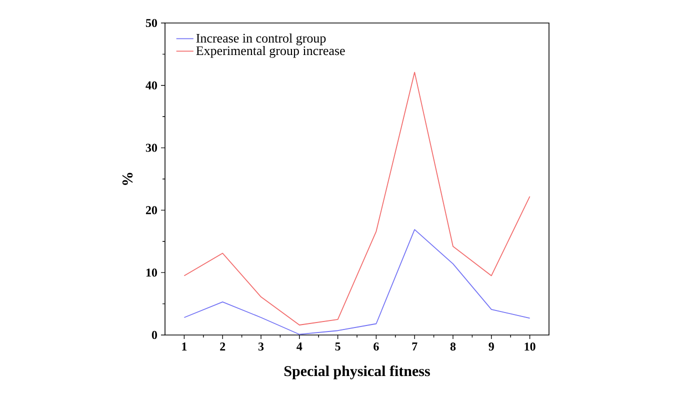 This screenshot has height=401, width=675. What do you see at coordinates (337, 346) in the screenshot?
I see `x-tick-label: 5` at bounding box center [337, 346].